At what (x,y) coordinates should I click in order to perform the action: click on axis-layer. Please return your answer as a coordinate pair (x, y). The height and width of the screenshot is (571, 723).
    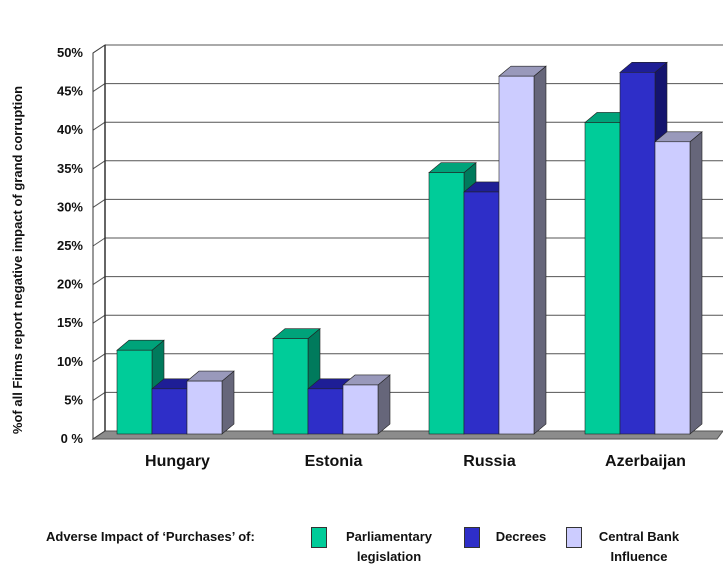
    Looking at the image, I should click on (99, 242).